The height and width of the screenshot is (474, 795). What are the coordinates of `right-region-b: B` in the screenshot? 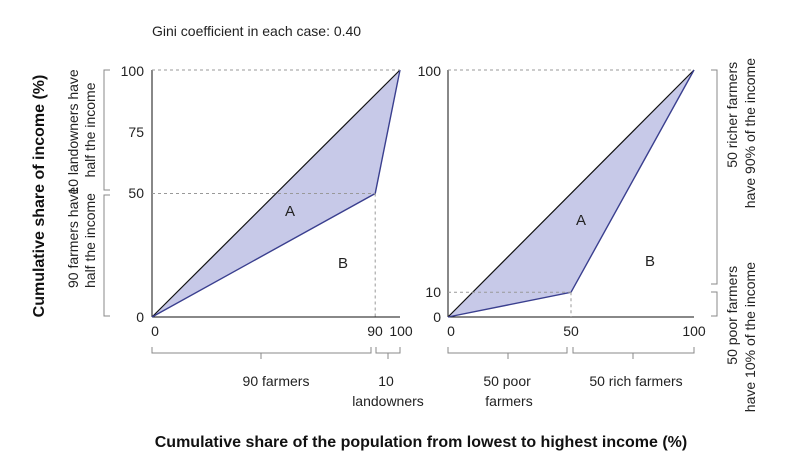 It's located at (650, 261).